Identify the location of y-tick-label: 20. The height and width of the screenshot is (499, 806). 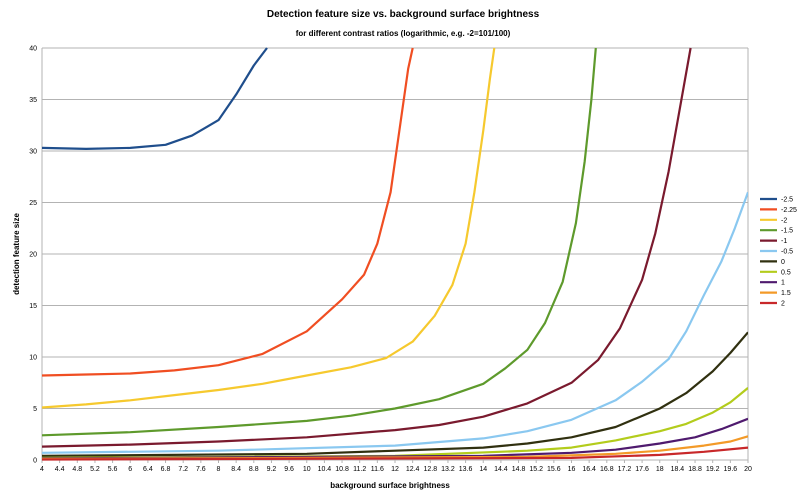
(33, 255).